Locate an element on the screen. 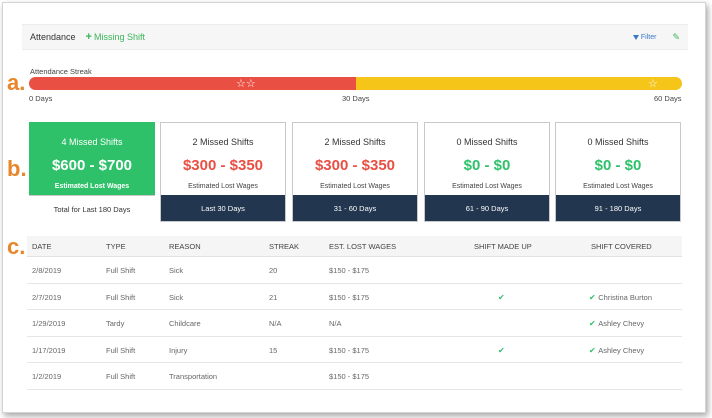 The width and height of the screenshot is (712, 418). edit-icon: ✎ is located at coordinates (676, 36).